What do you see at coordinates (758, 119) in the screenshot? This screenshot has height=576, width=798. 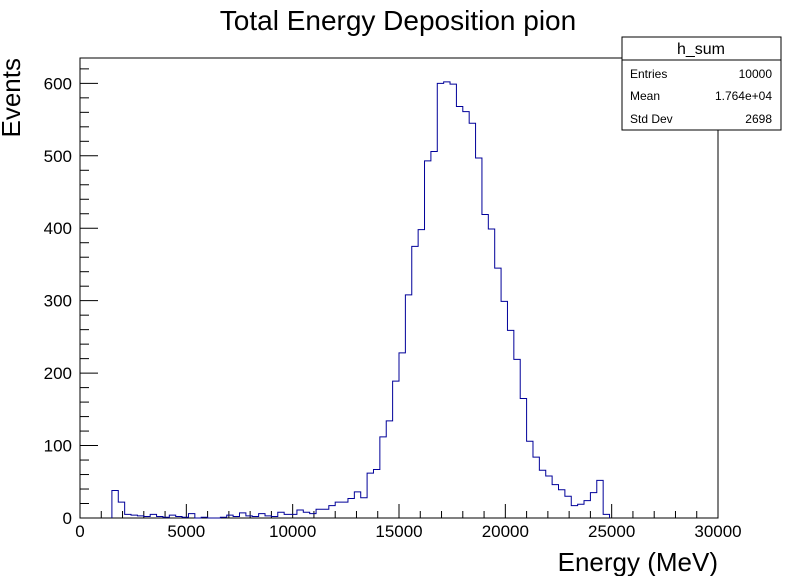 I see `stats-stddev-value: 2698` at bounding box center [758, 119].